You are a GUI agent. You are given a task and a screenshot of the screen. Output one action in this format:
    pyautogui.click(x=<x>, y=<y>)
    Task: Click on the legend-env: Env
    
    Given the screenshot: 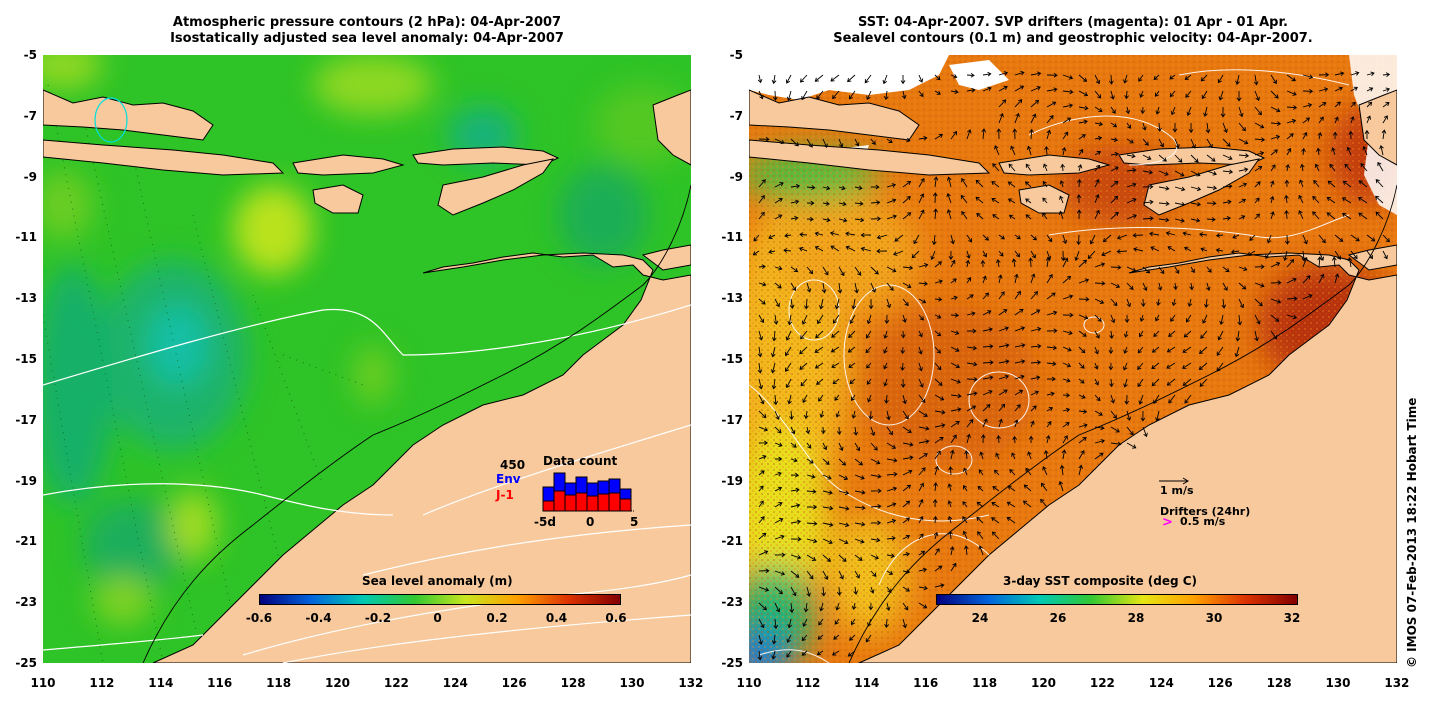 What is the action you would take?
    pyautogui.click(x=508, y=479)
    